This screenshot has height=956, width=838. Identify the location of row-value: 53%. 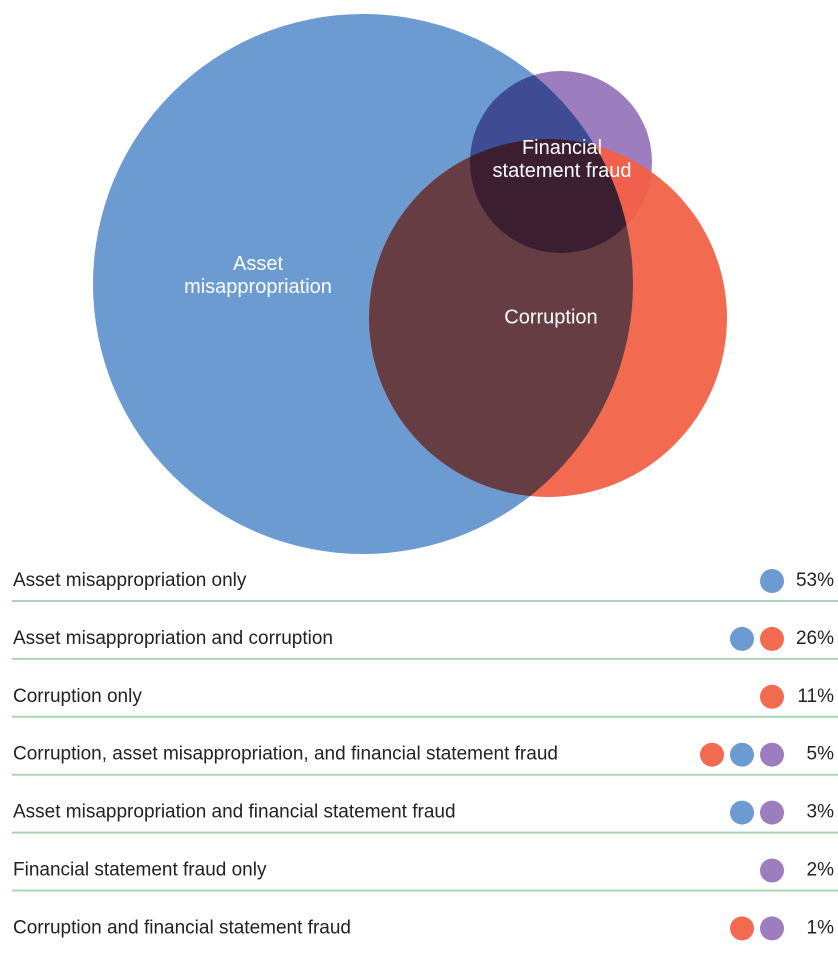
(815, 580).